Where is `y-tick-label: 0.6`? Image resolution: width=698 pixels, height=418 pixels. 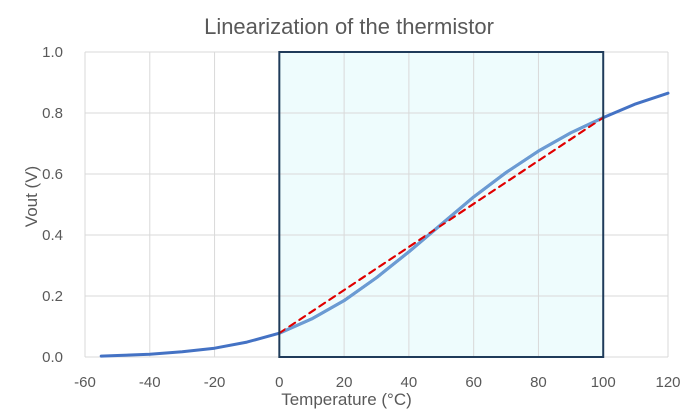 y-tick-label: 0.6 is located at coordinates (52, 174).